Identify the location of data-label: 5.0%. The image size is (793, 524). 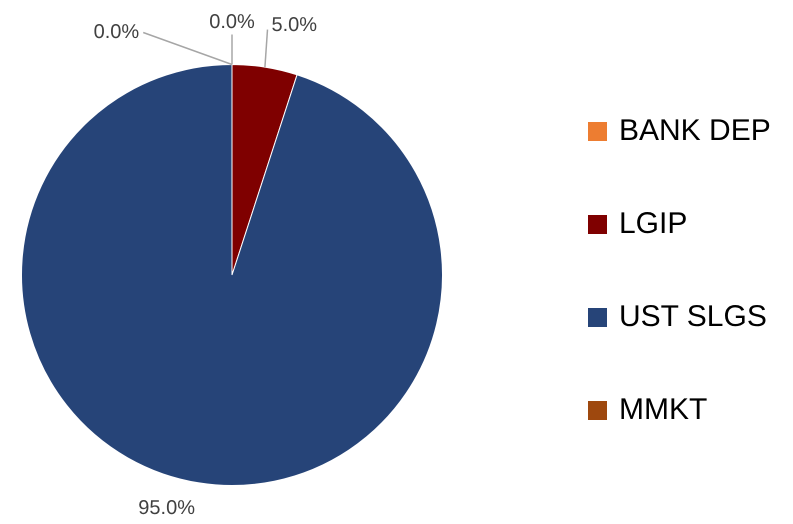
(295, 25).